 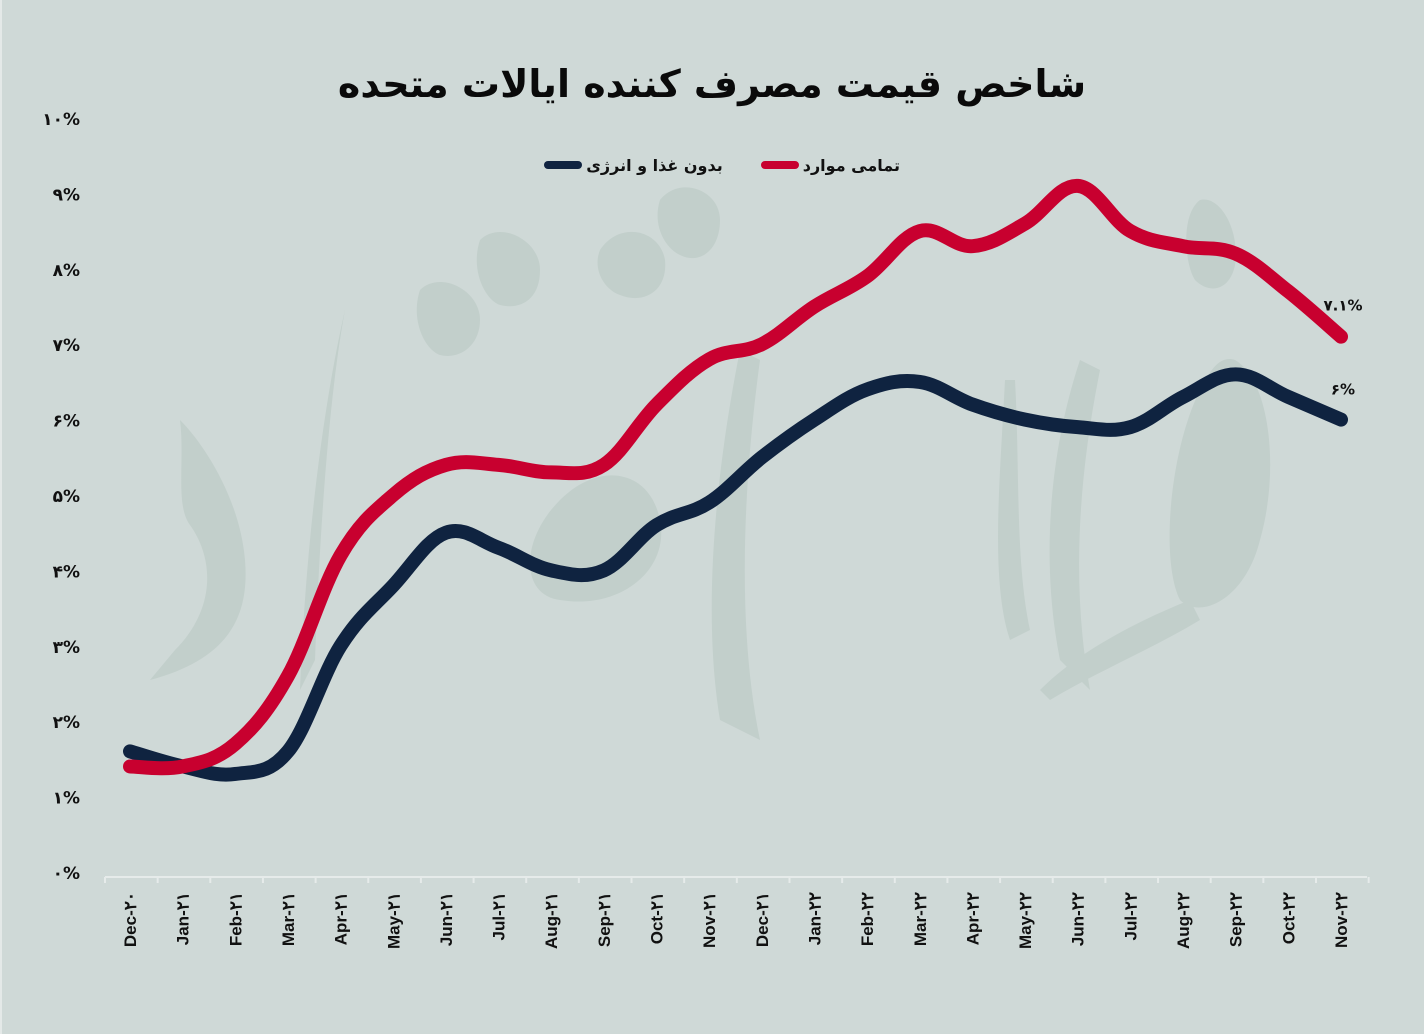 I want to click on x-tick-label: Nov-۲۲, so click(x=1341, y=920).